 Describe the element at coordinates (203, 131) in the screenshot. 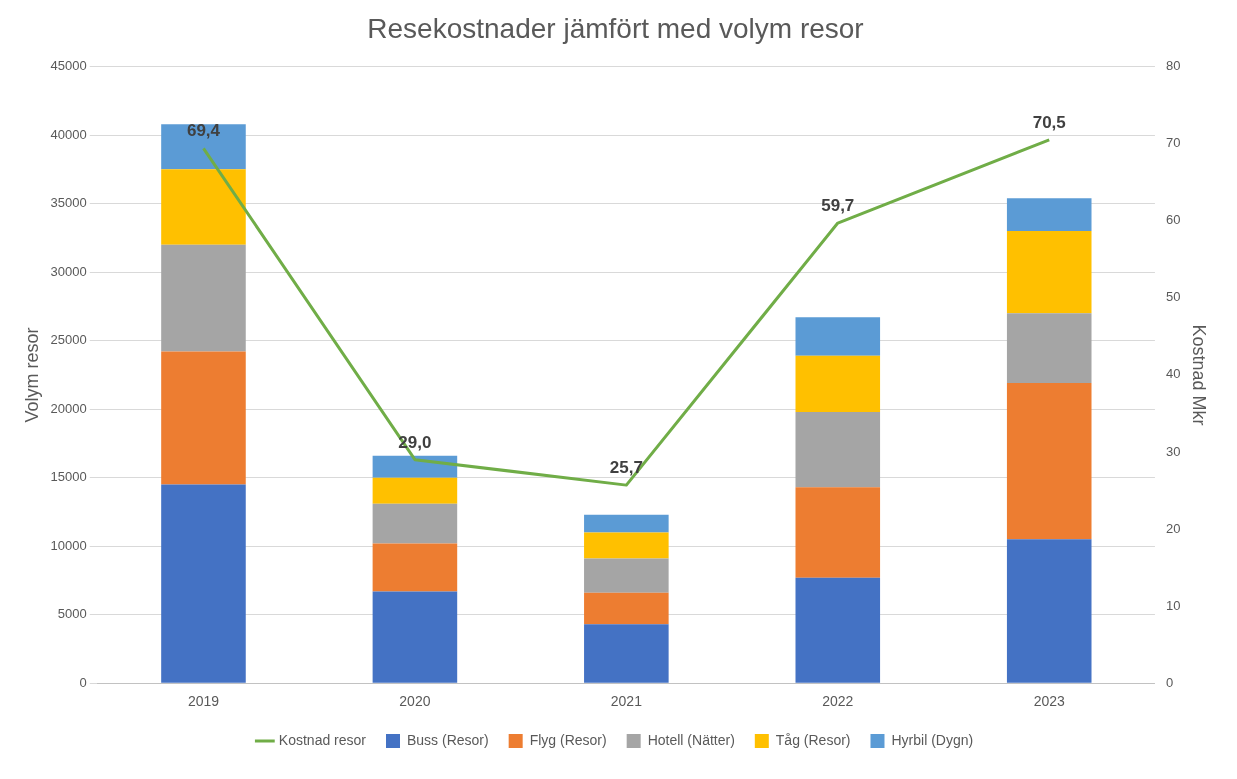

I see `data-label: 69,4` at that location.